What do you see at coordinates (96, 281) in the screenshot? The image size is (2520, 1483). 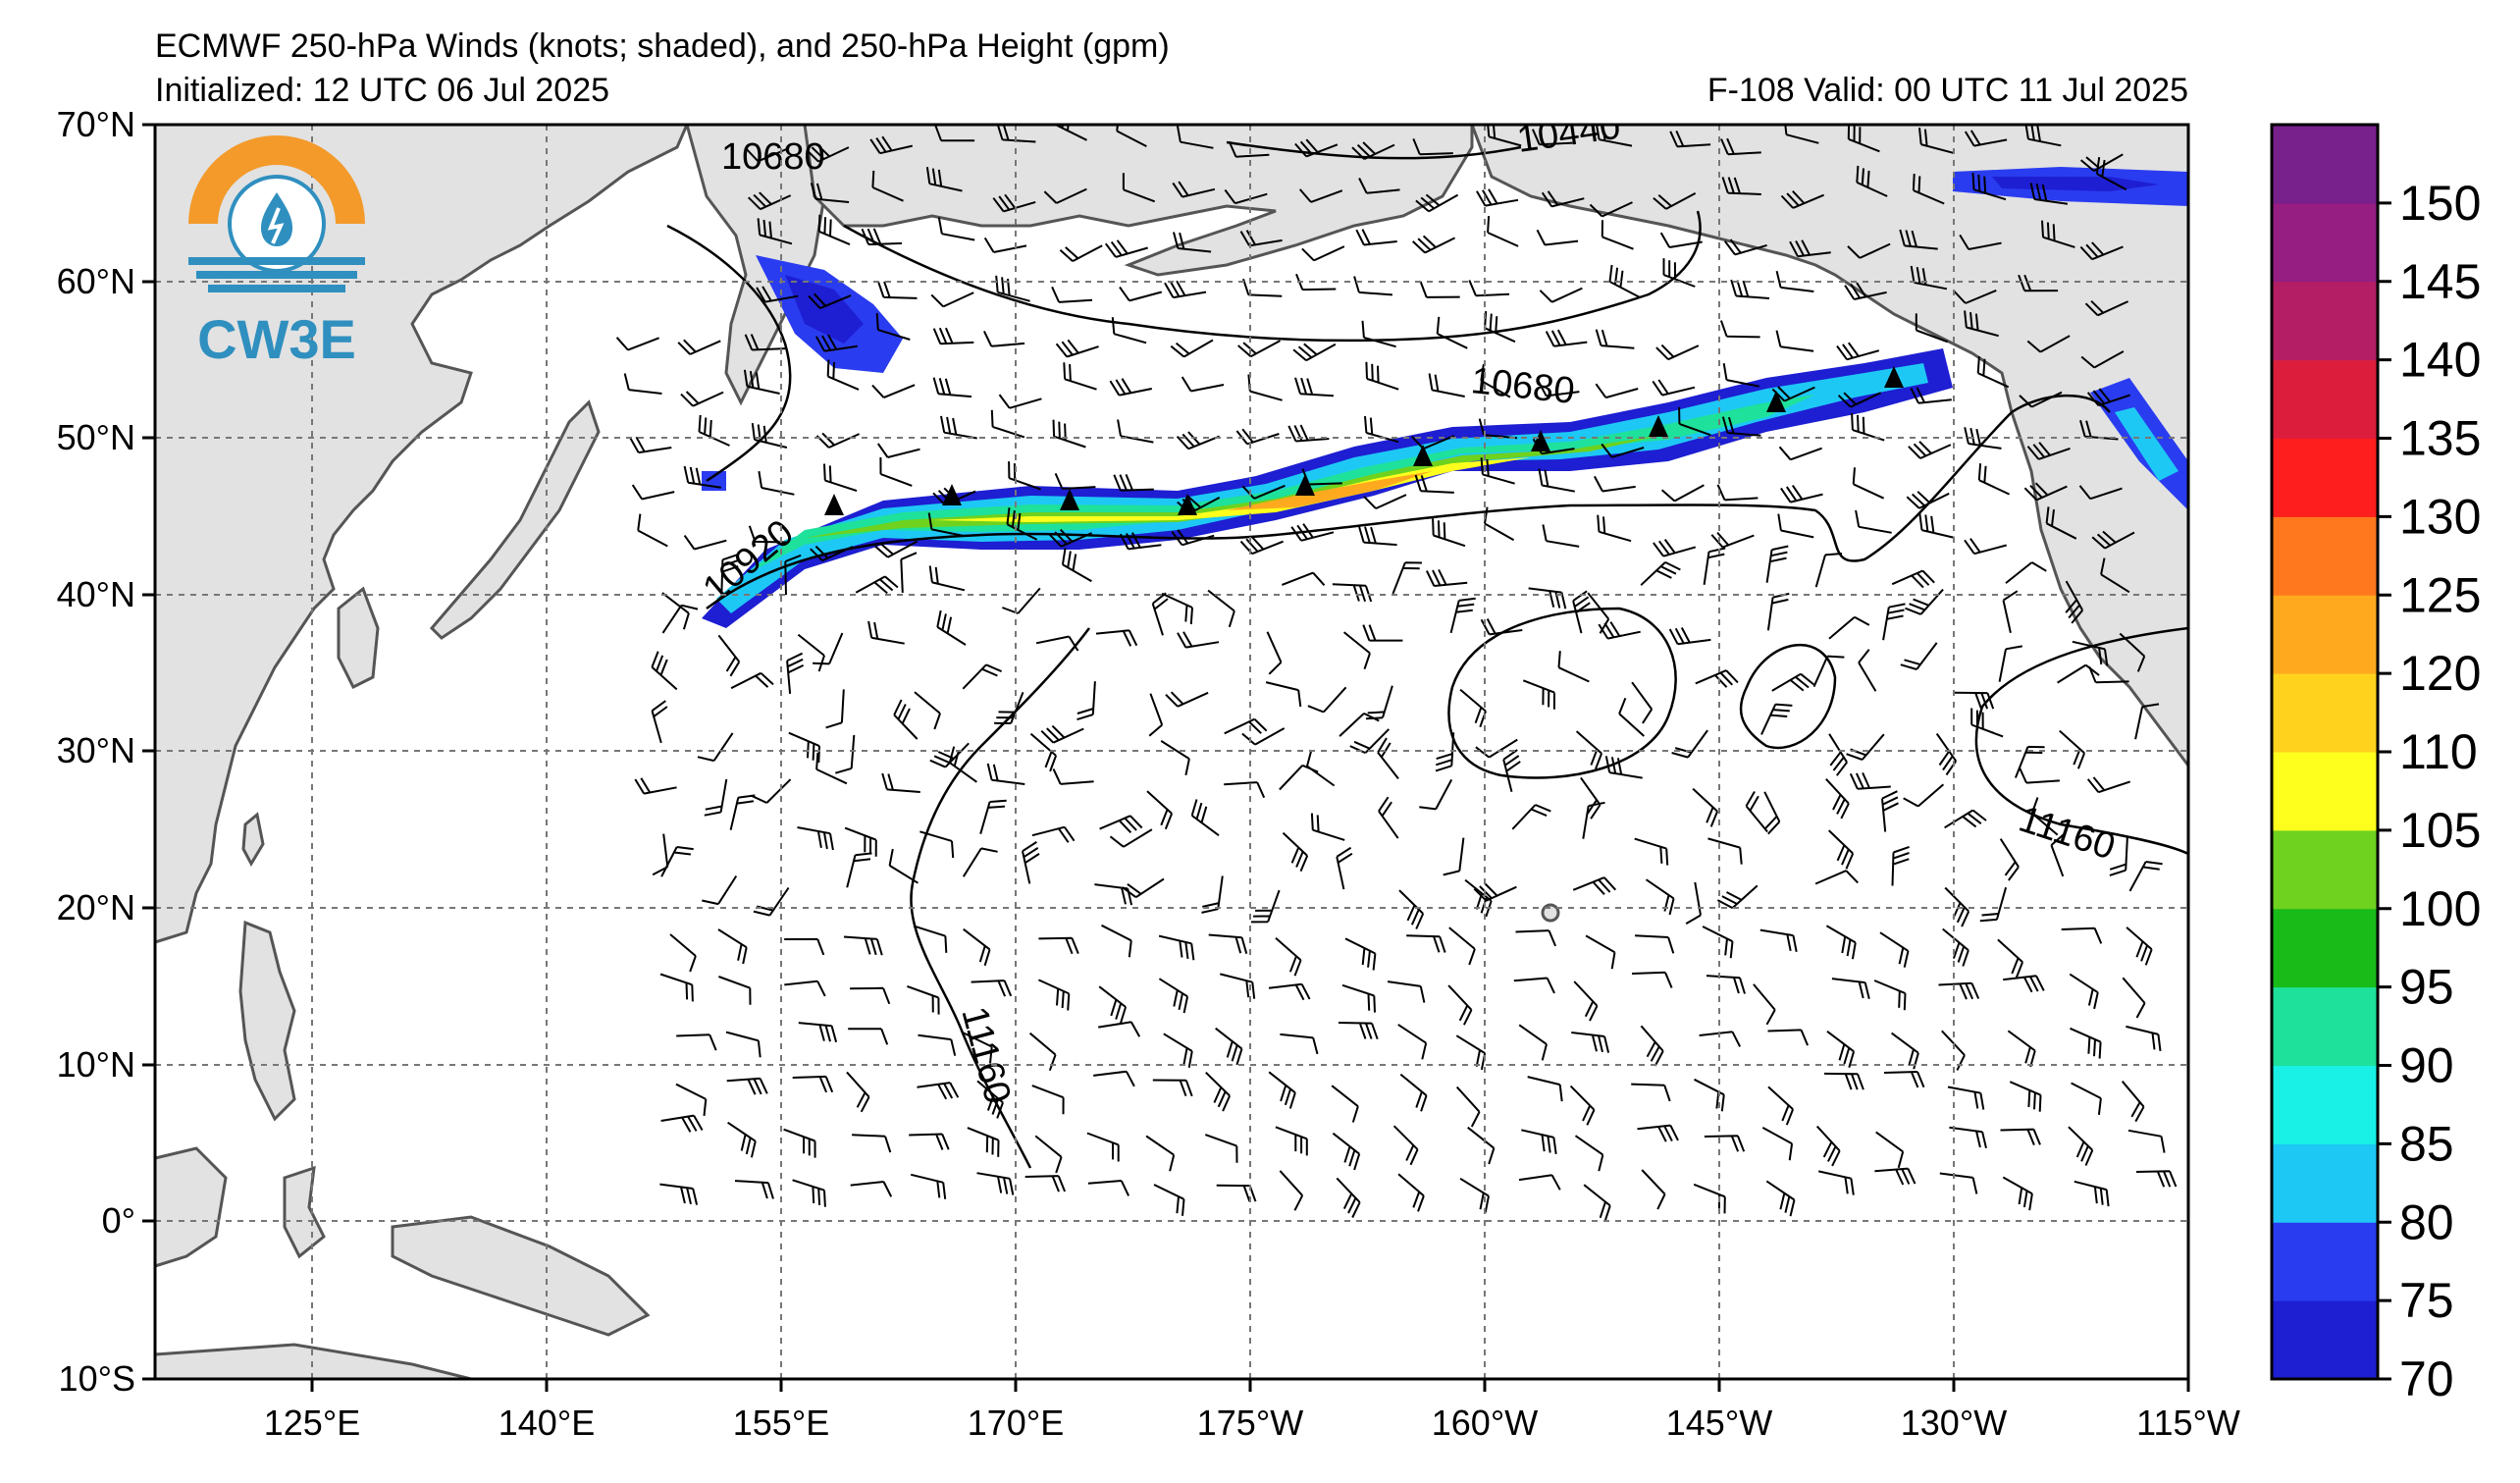 I see `y-tick-60n: 60°N` at bounding box center [96, 281].